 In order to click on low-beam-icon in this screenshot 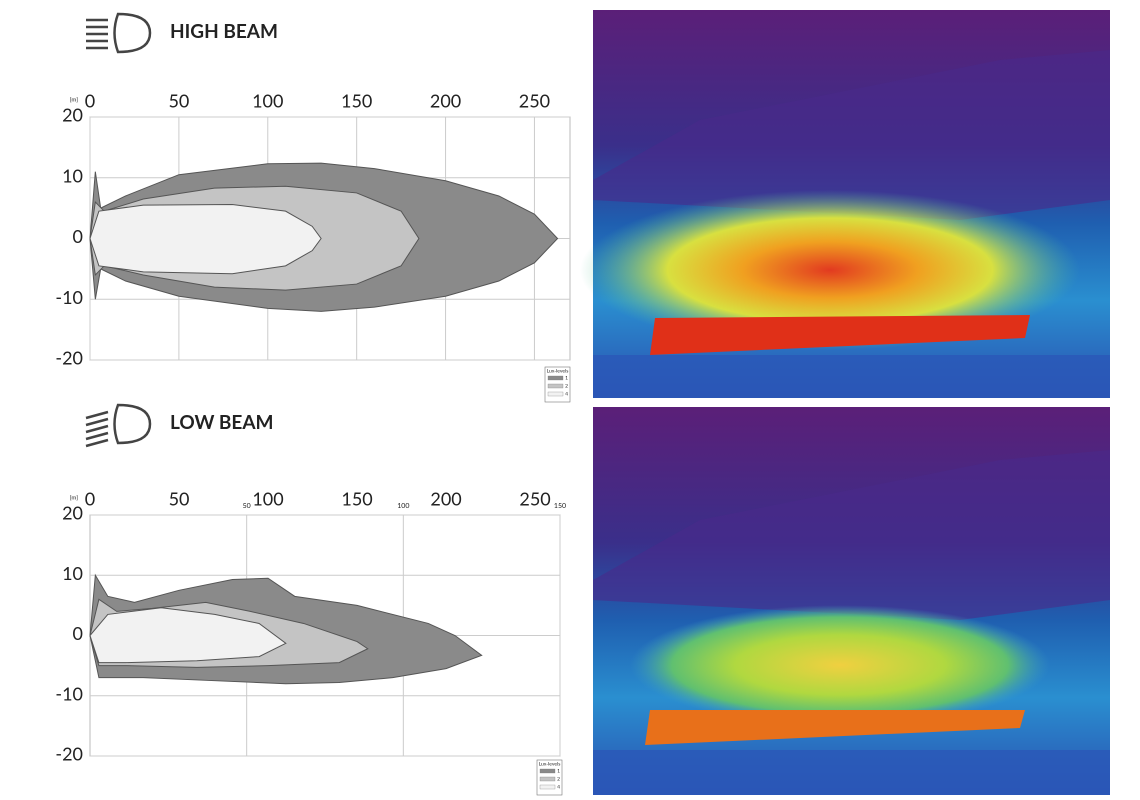, I will do `click(118, 425)`.